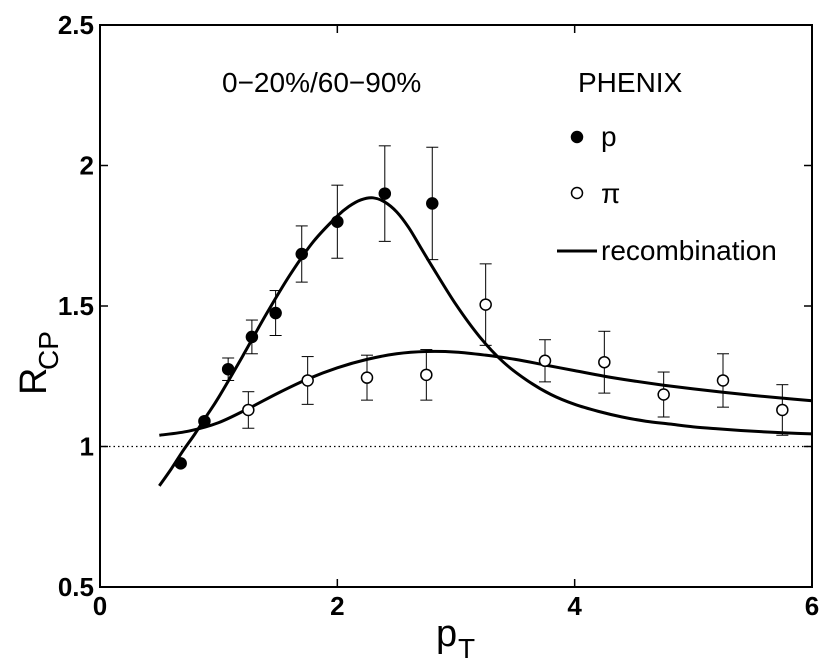 This screenshot has height=663, width=830. I want to click on legend-label-p: p, so click(609, 136).